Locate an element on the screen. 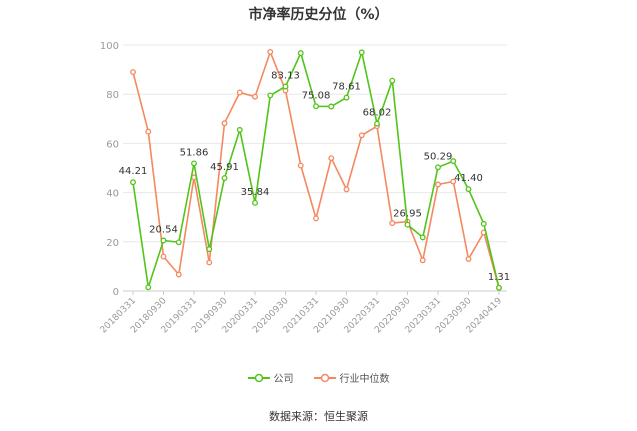 This screenshot has width=637, height=431. data-label: 83.13 is located at coordinates (285, 76).